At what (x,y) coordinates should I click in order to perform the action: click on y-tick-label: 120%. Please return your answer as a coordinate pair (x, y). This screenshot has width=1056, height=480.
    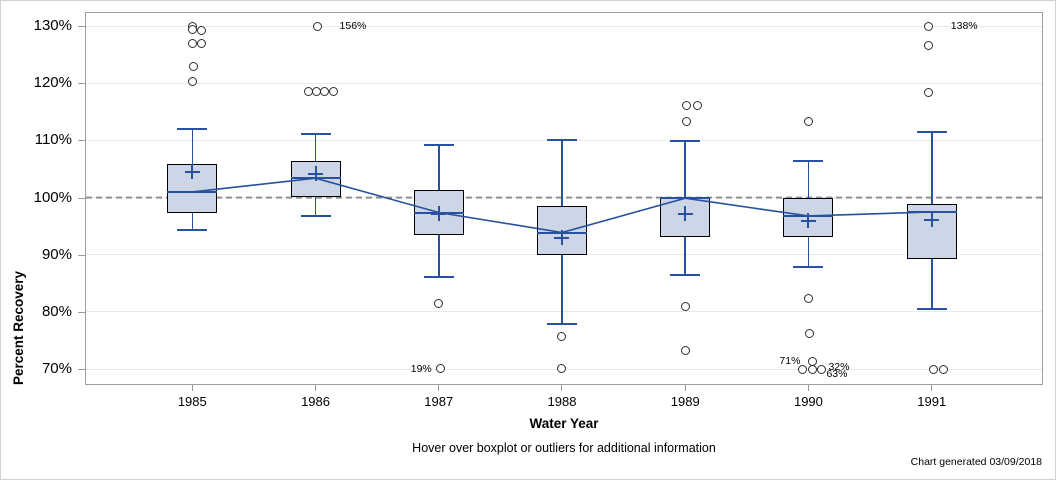
    Looking at the image, I should click on (52, 83).